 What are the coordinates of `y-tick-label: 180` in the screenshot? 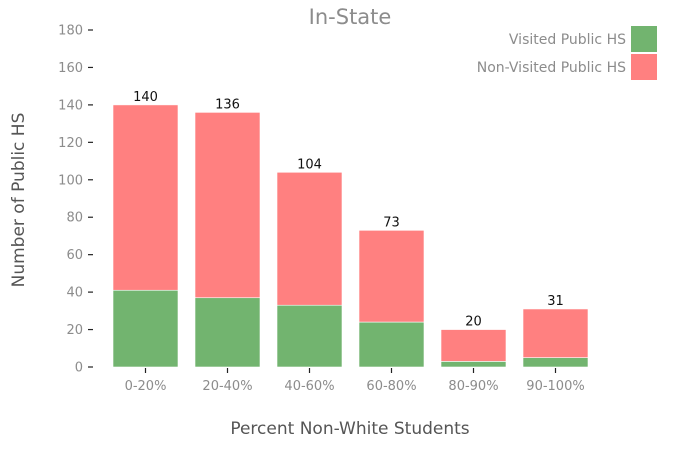 It's located at (70, 31).